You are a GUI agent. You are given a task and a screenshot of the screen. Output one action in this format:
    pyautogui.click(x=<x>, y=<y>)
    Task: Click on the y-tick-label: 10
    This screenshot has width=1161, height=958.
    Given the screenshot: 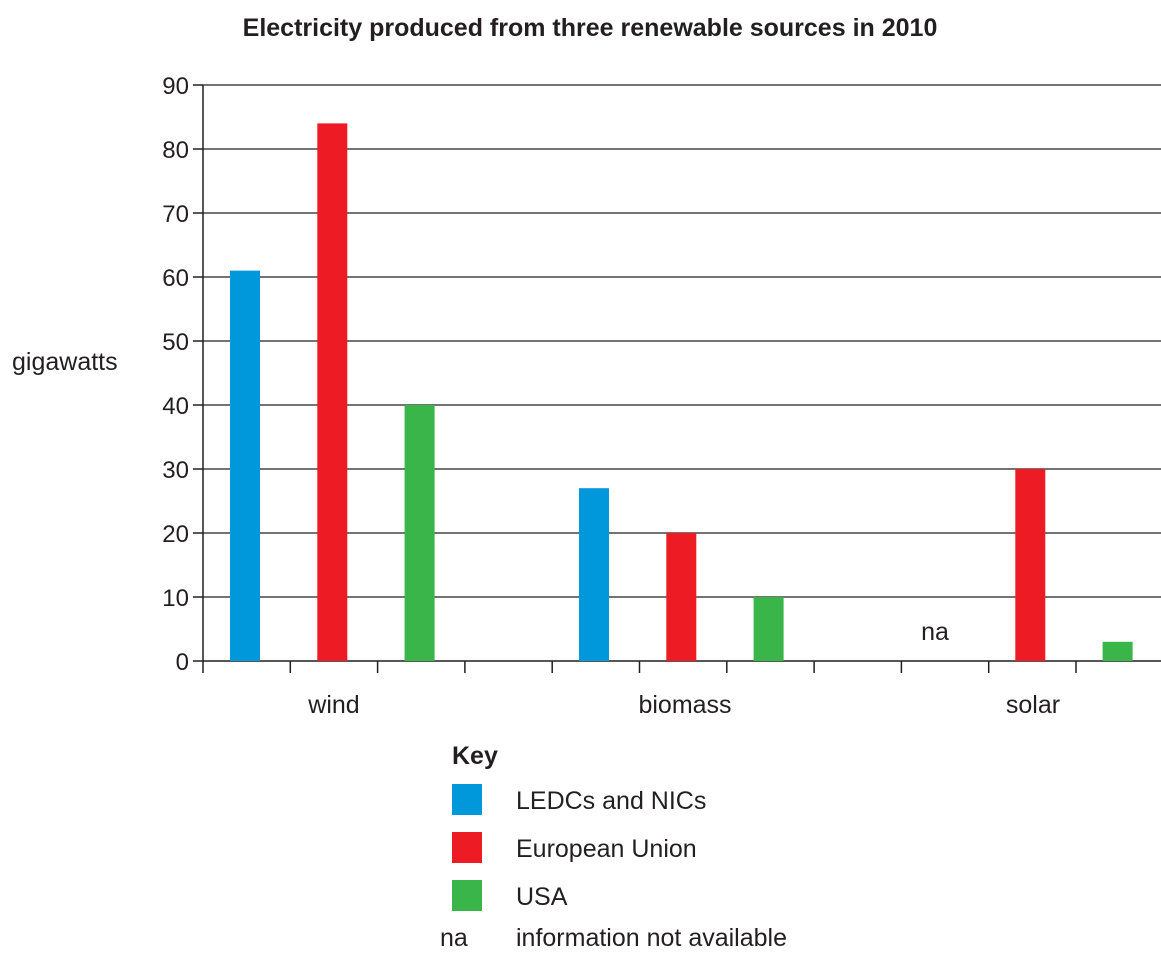 What is the action you would take?
    pyautogui.click(x=175, y=598)
    